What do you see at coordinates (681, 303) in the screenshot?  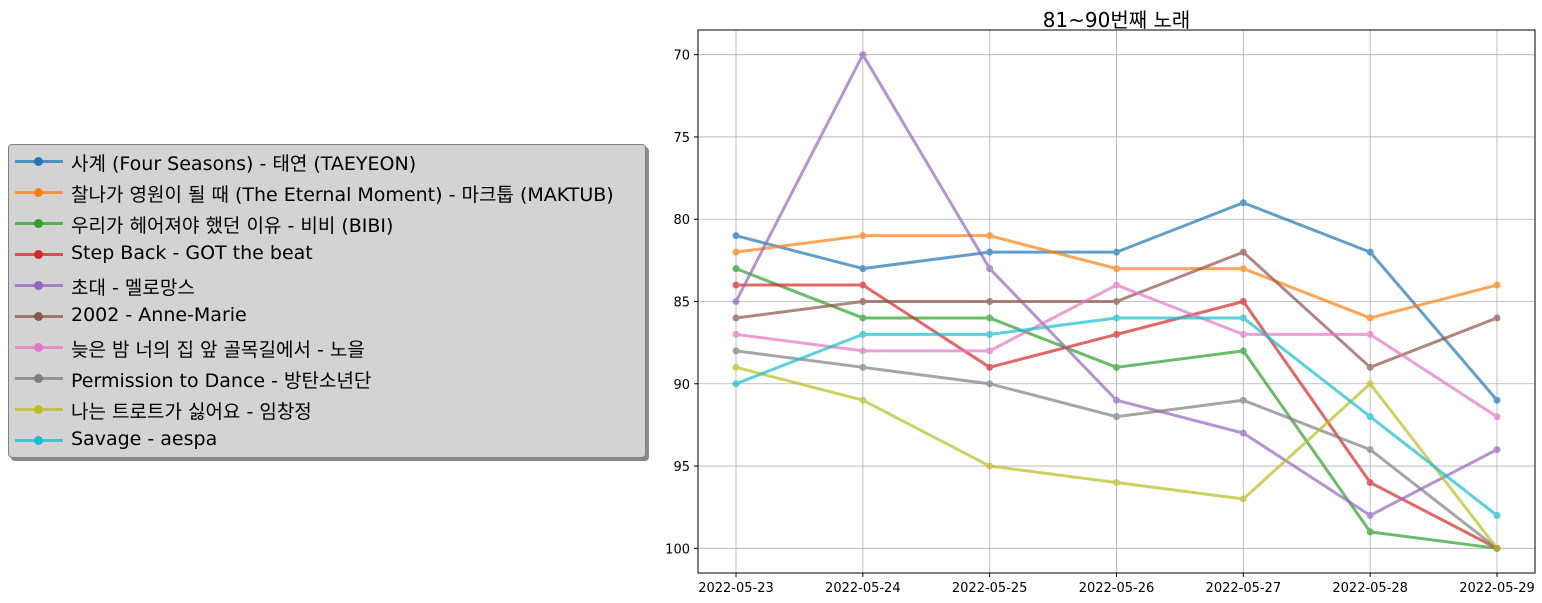 I see `y-tick-label: 85` at bounding box center [681, 303].